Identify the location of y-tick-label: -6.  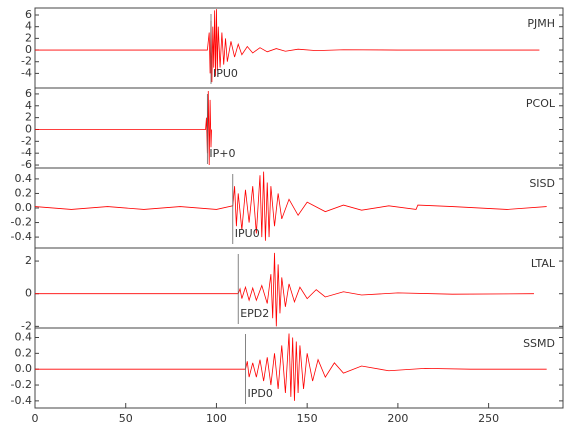
(26, 164).